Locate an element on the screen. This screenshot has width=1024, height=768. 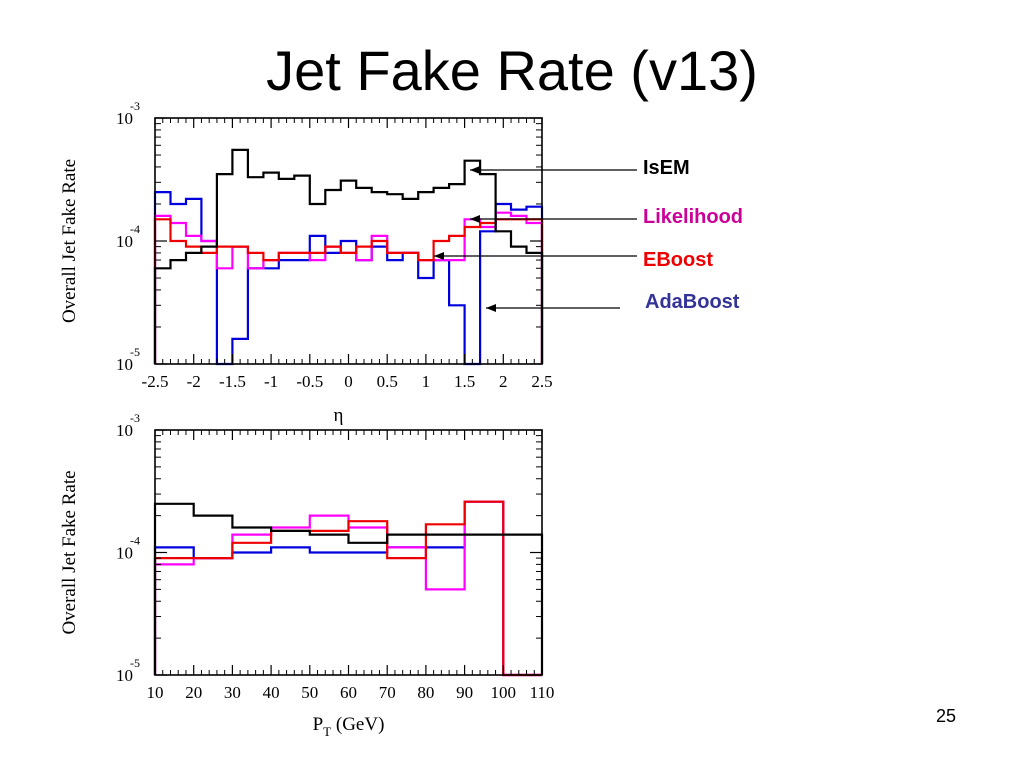
slide-title: Jet Fake Rate (v13) is located at coordinates (512, 70).